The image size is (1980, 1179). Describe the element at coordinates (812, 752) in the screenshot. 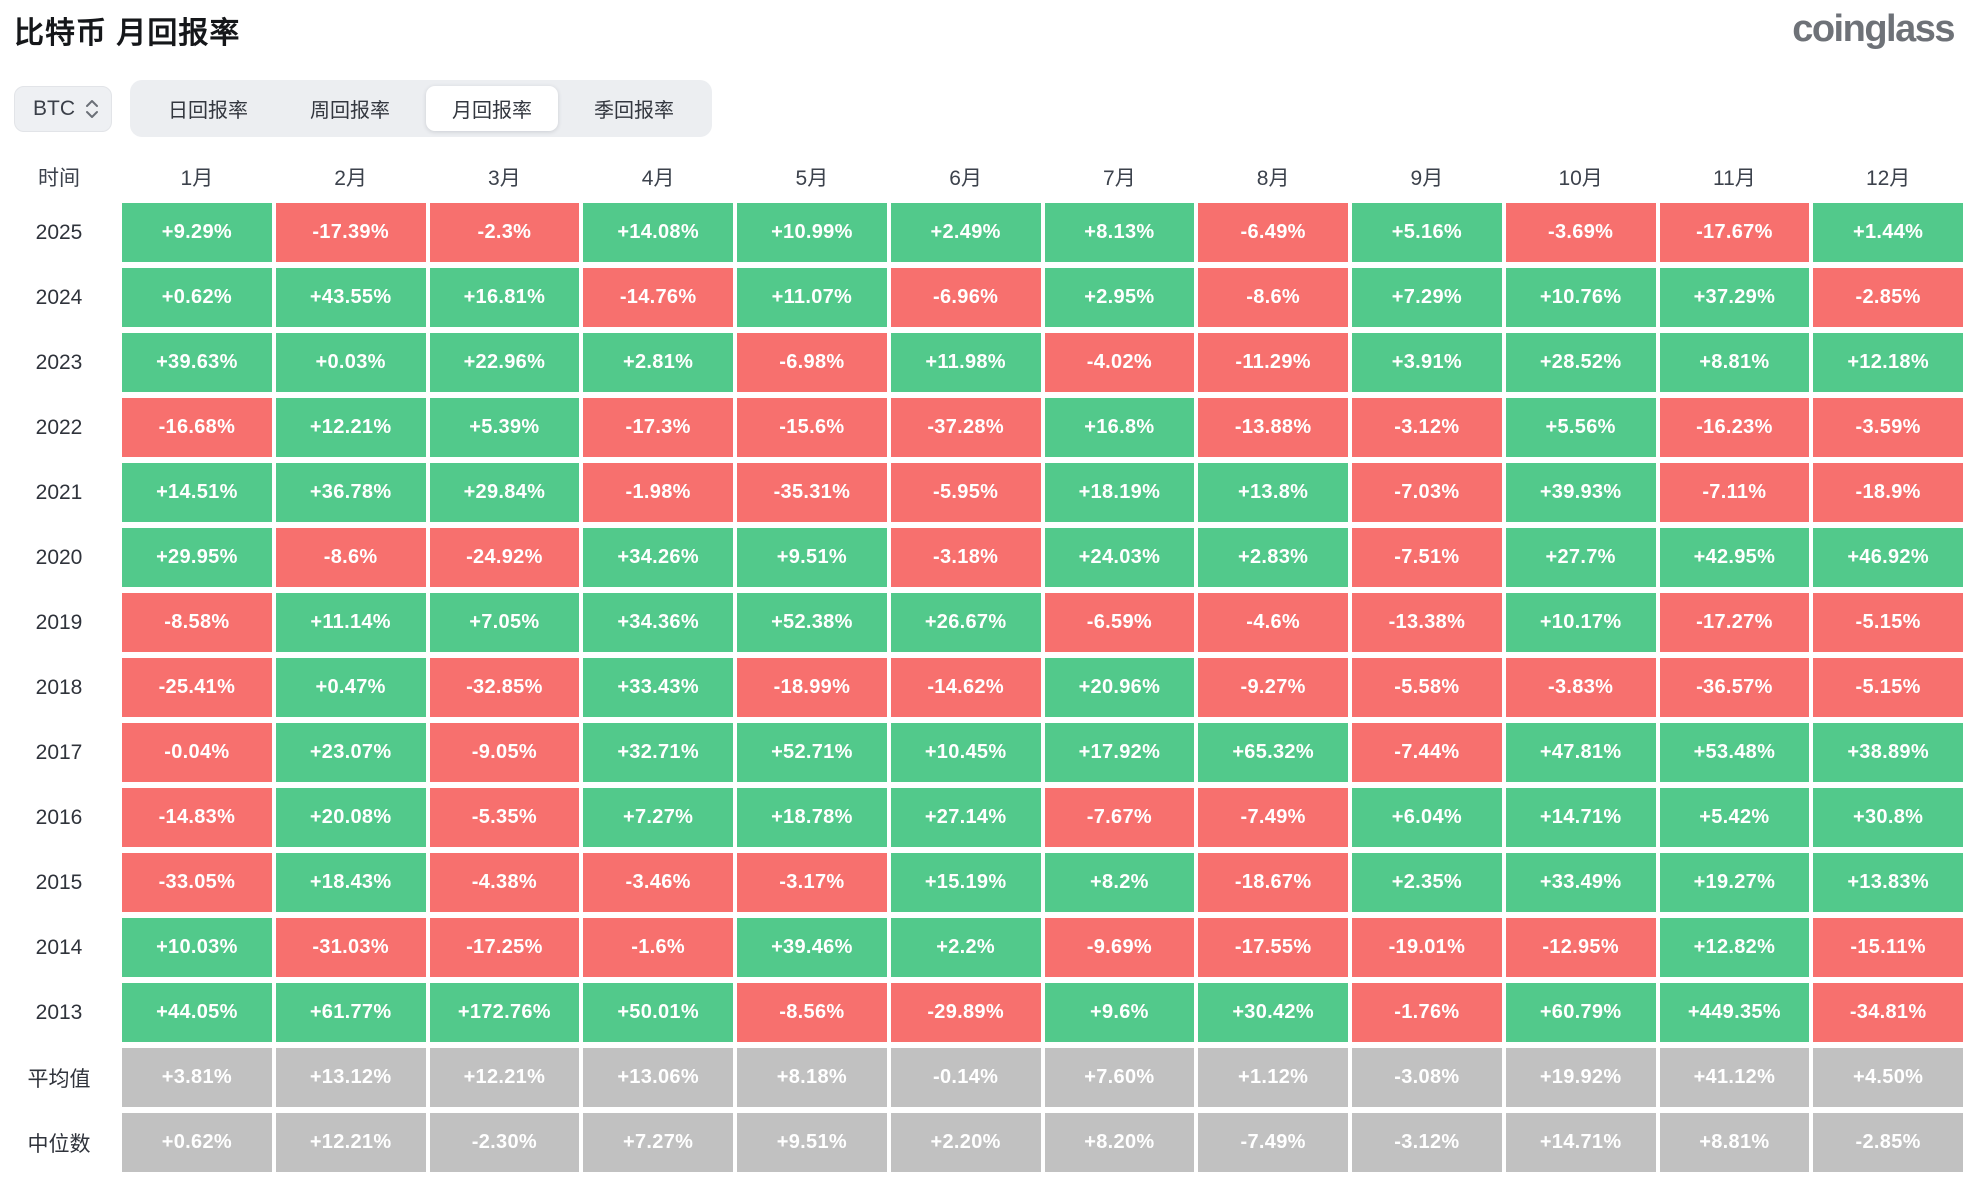

I see `return-cell: +52.71%` at that location.